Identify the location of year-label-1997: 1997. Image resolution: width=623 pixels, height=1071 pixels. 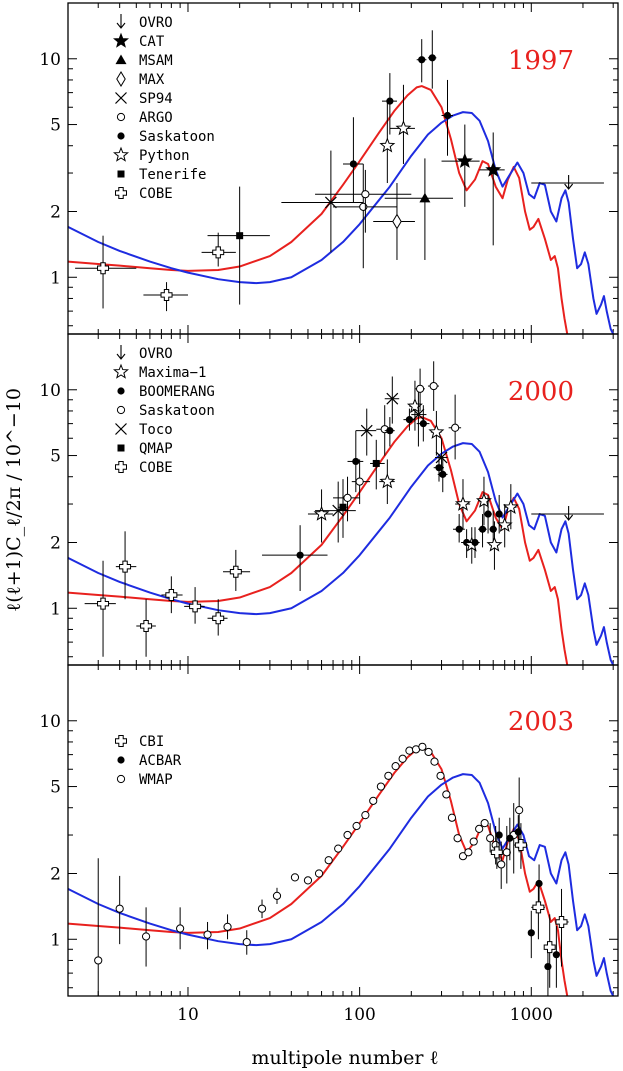
(541, 61).